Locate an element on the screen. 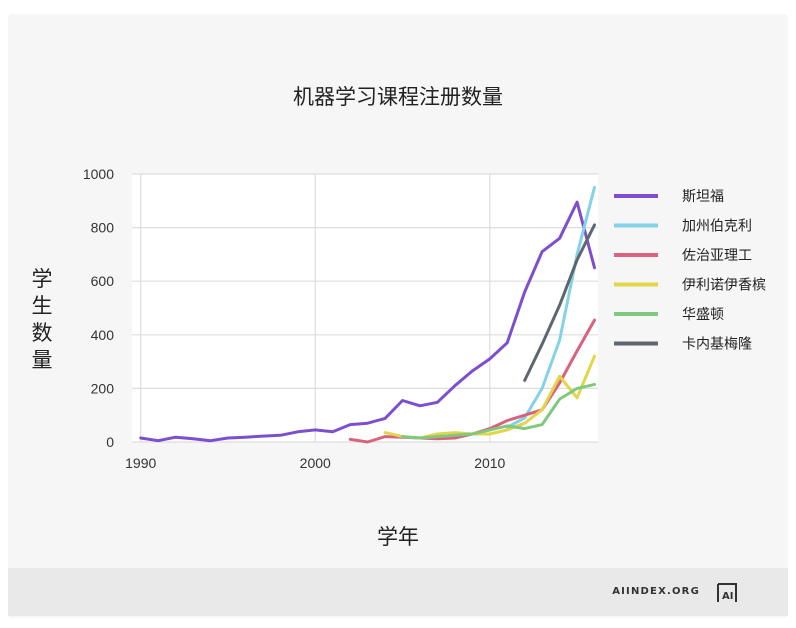 Image resolution: width=796 pixels, height=628 pixels. legend-label-6: 卡内基梅隆 is located at coordinates (717, 344).